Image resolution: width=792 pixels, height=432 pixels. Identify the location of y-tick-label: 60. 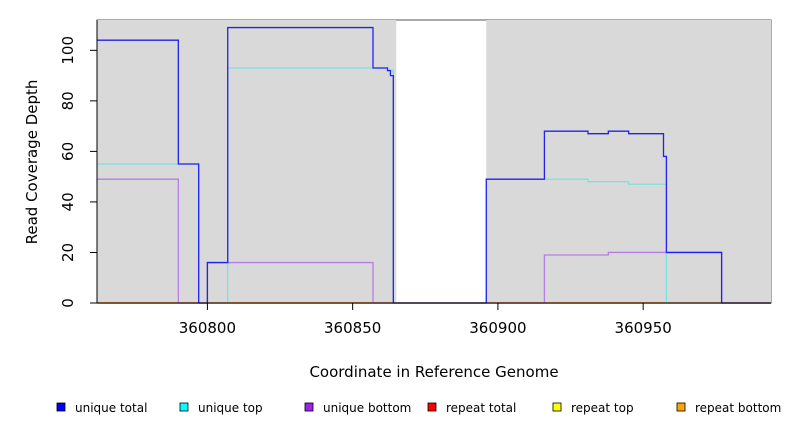
(68, 151).